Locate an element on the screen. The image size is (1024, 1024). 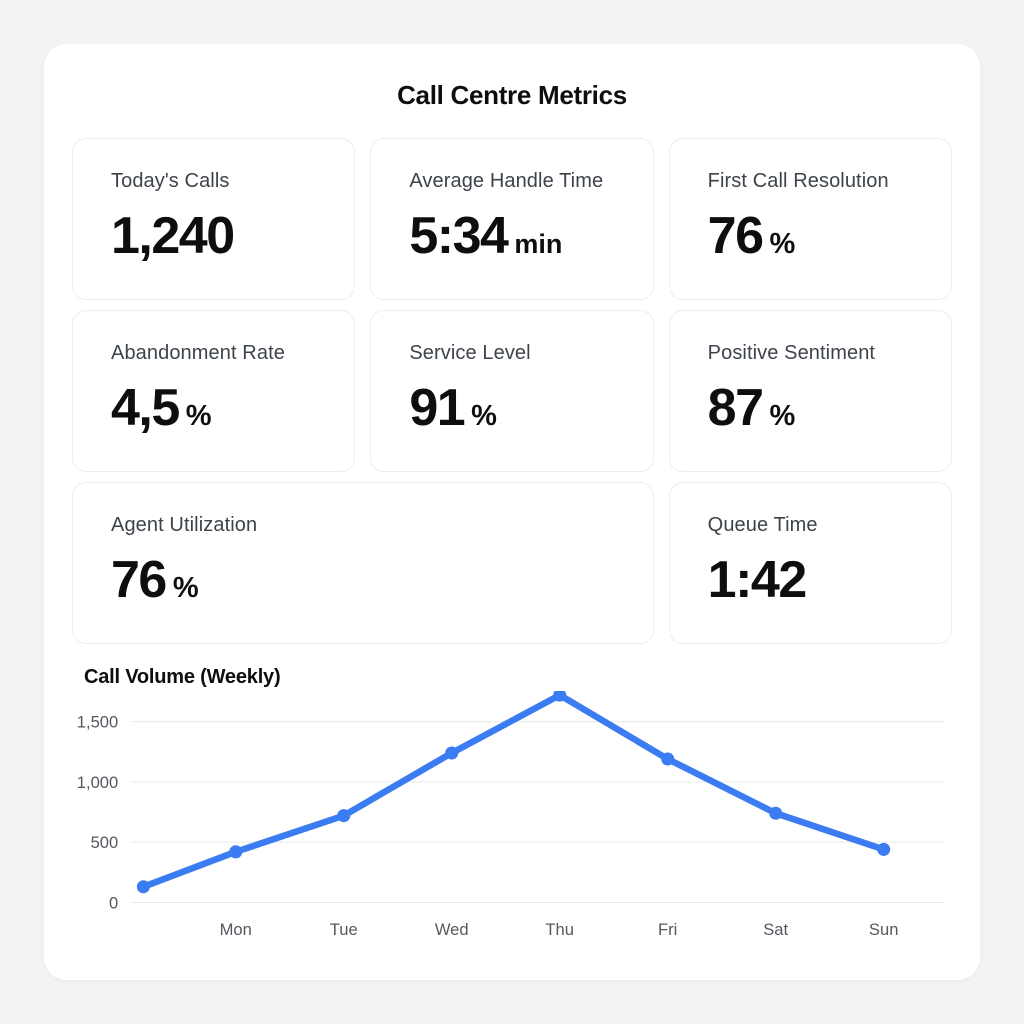
stat-label: First Call Resolution is located at coordinates (798, 181).